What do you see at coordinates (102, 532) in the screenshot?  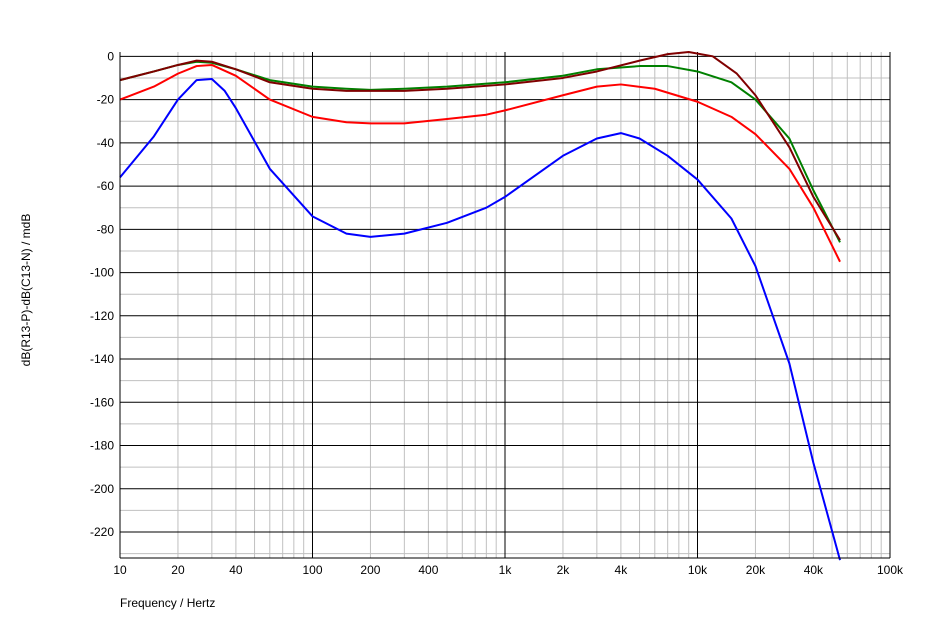 I see `y-tick-label: -220` at bounding box center [102, 532].